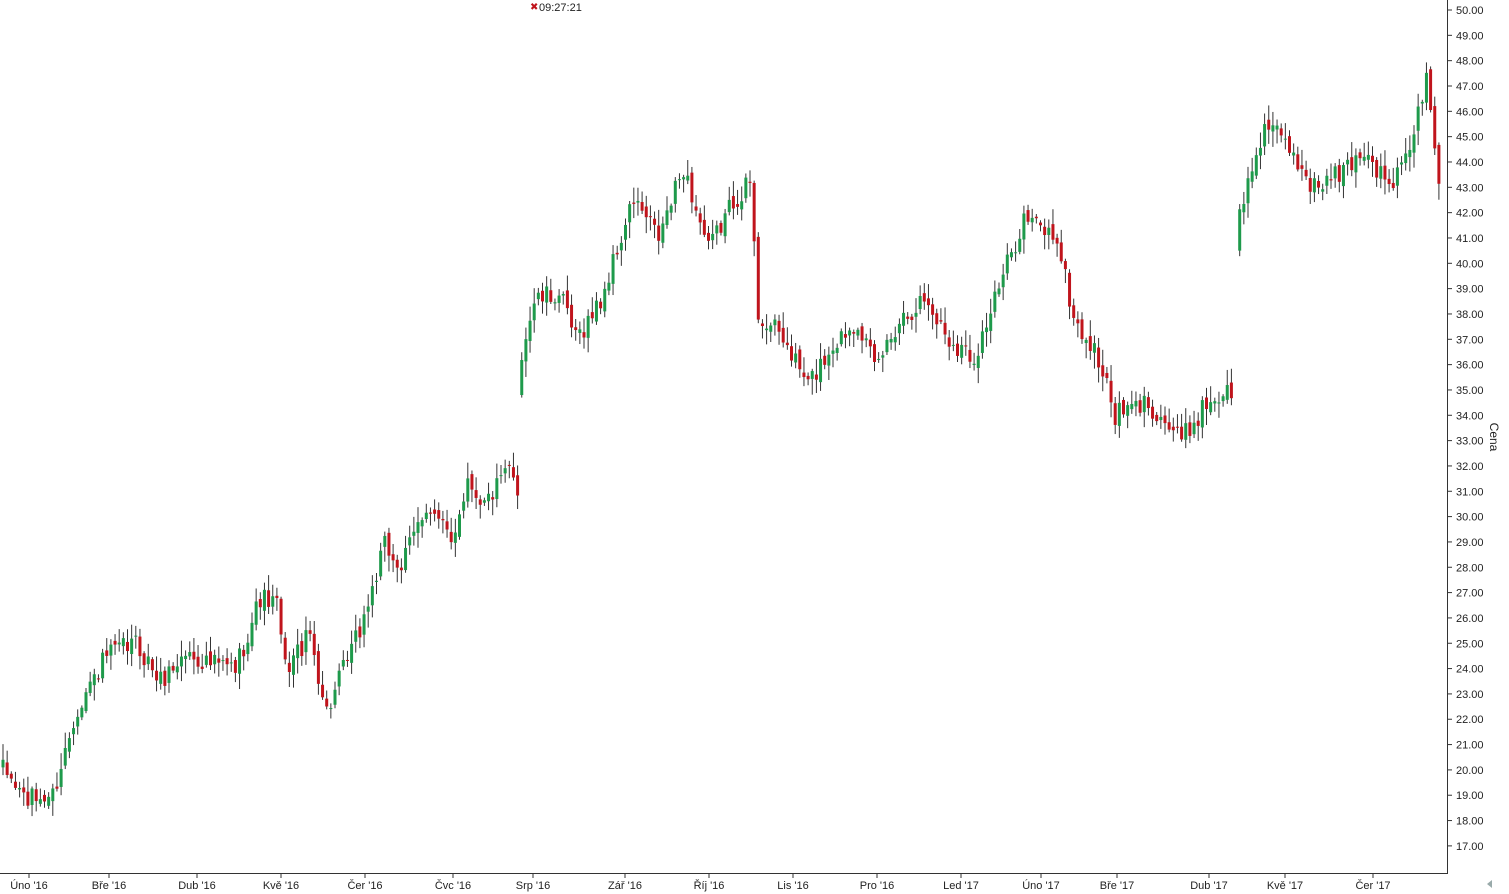 Image resolution: width=1509 pixels, height=894 pixels. What do you see at coordinates (1041, 885) in the screenshot?
I see `x-tick-label: Úno '17` at bounding box center [1041, 885].